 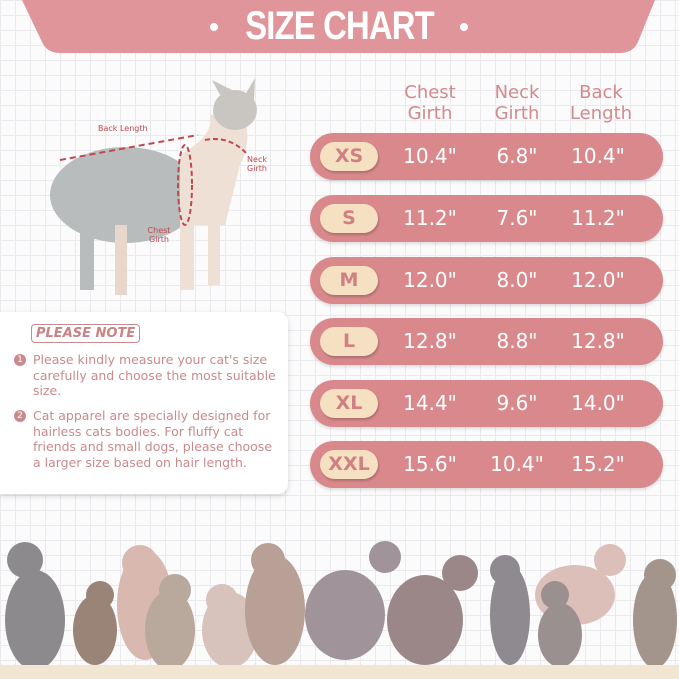 What do you see at coordinates (517, 156) in the screenshot?
I see `neck-value: 6.8"` at bounding box center [517, 156].